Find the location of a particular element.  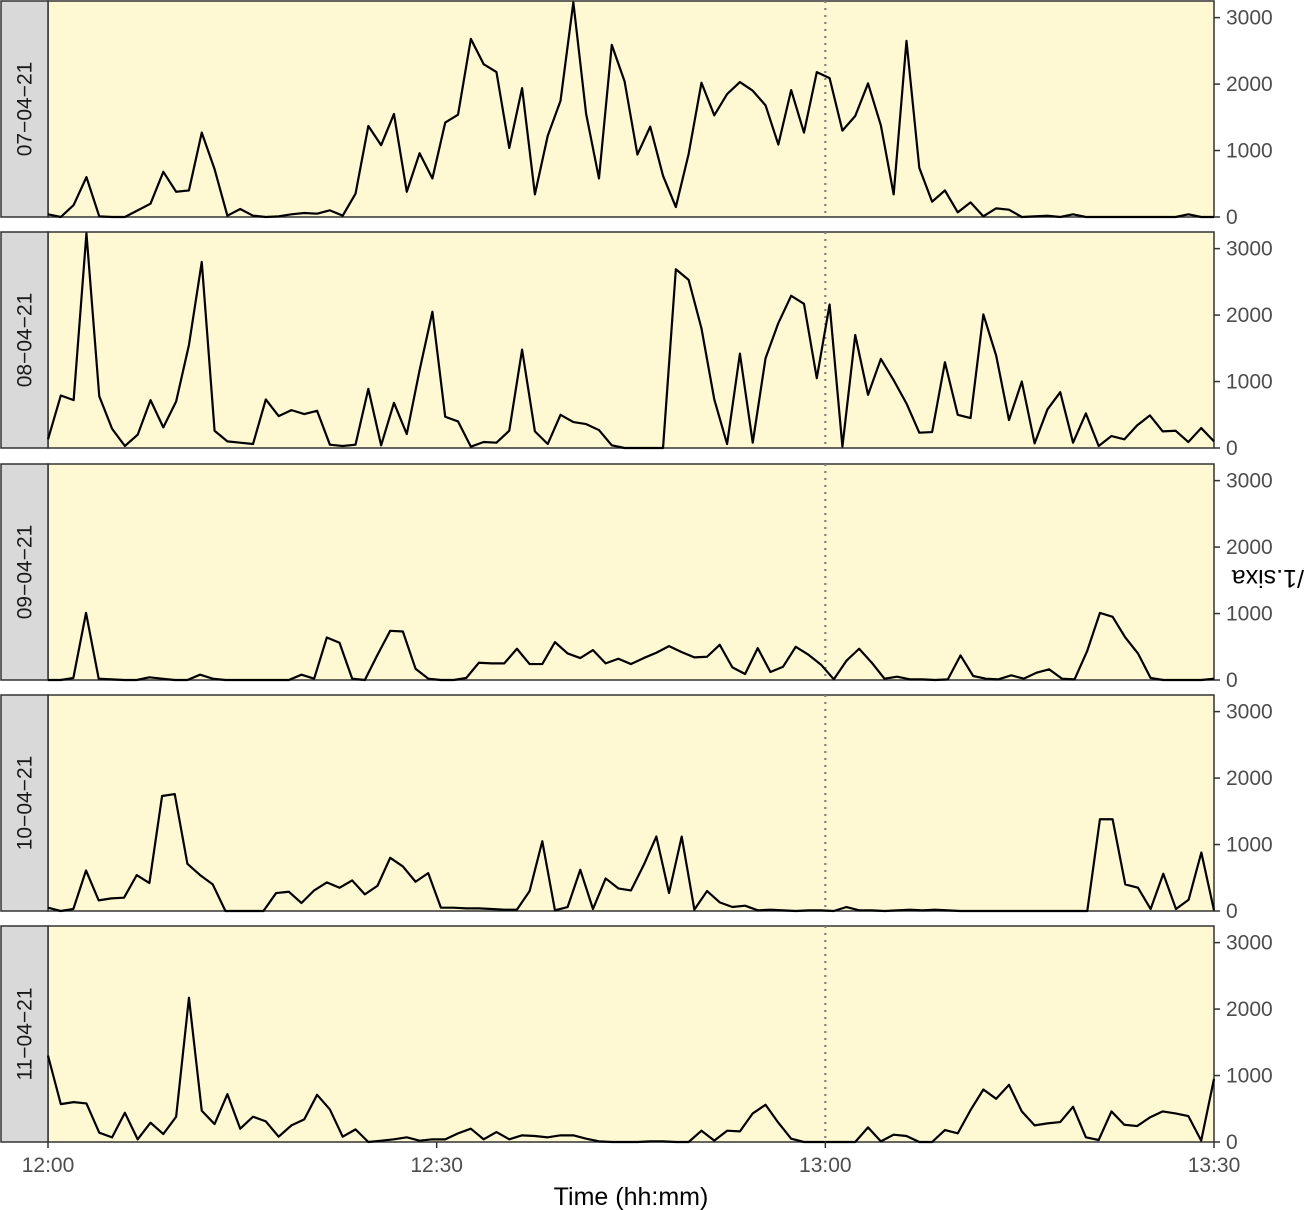

facet-strip-label: 08−04−21 is located at coordinates (25, 340).